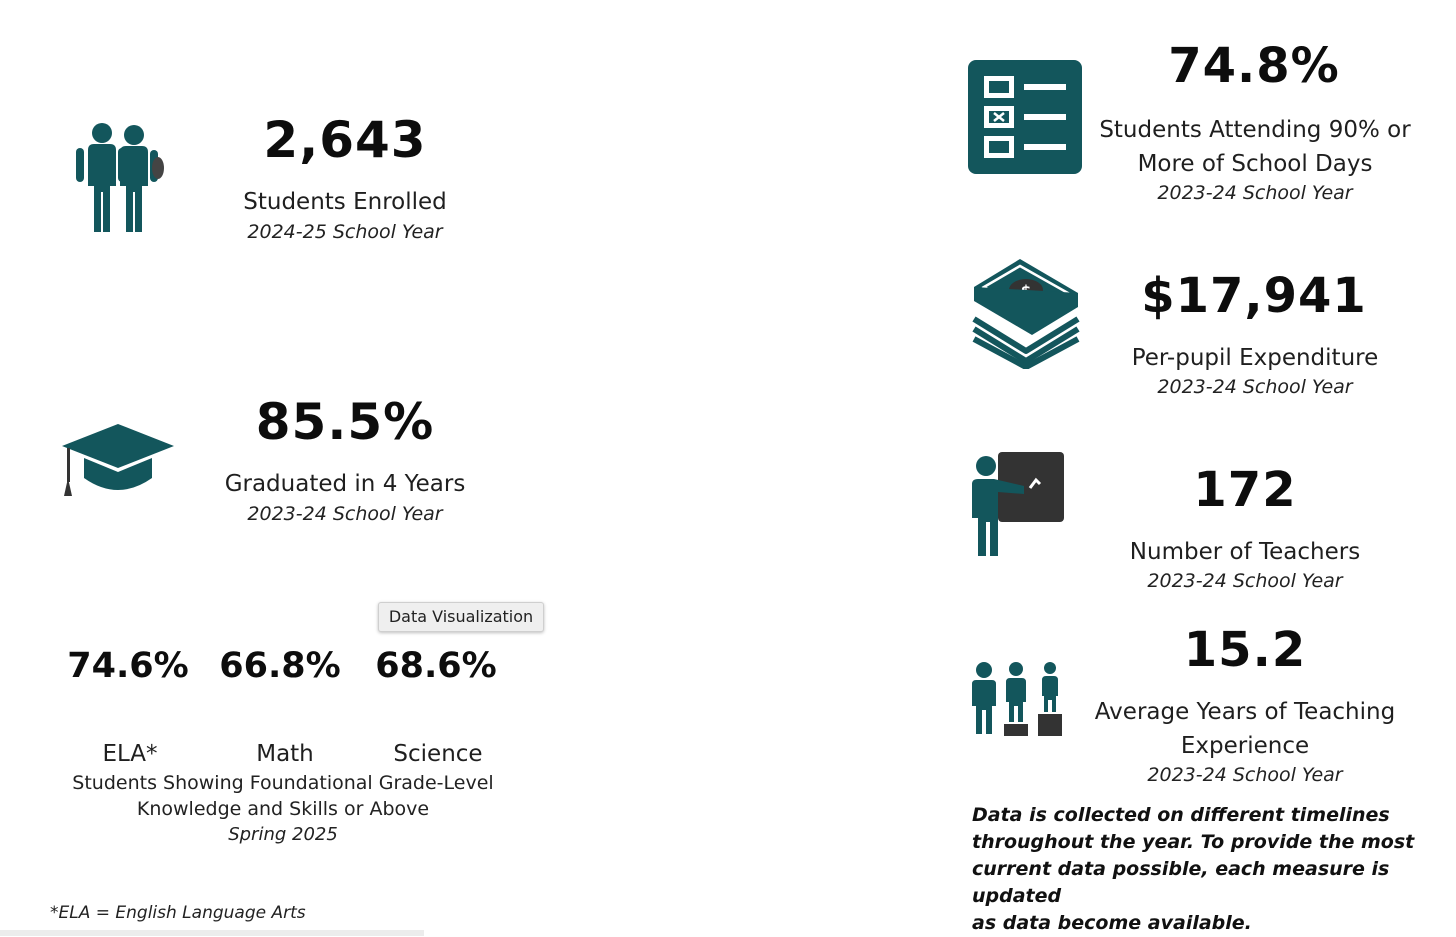 This screenshot has height=937, width=1456. Describe the element at coordinates (438, 754) in the screenshot. I see `science-subject: Science` at that location.